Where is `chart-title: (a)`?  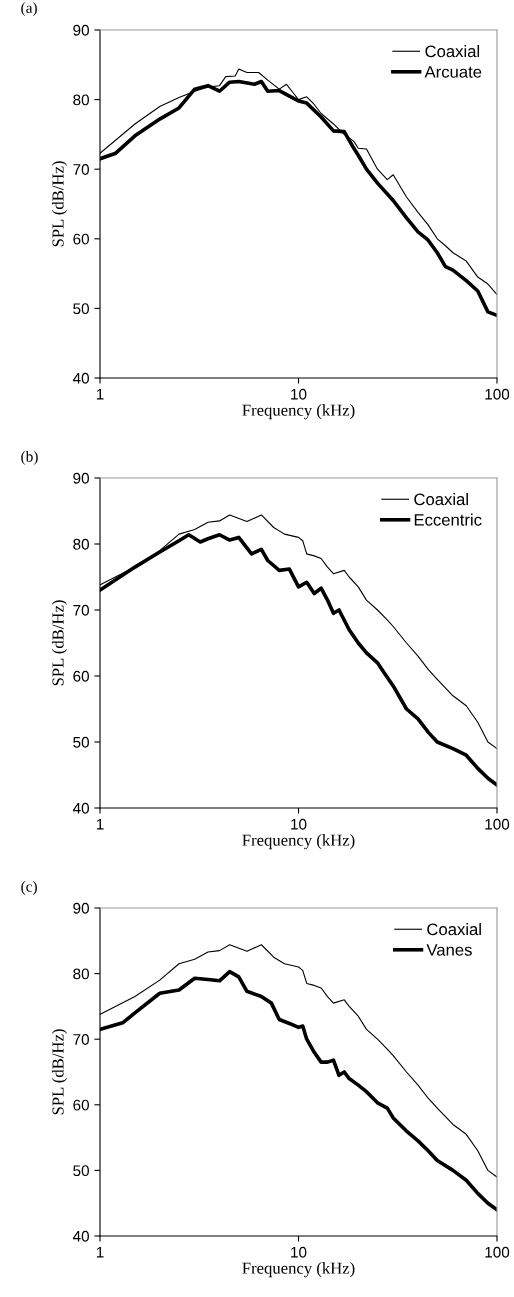 chart-title: (a) is located at coordinates (29, 9).